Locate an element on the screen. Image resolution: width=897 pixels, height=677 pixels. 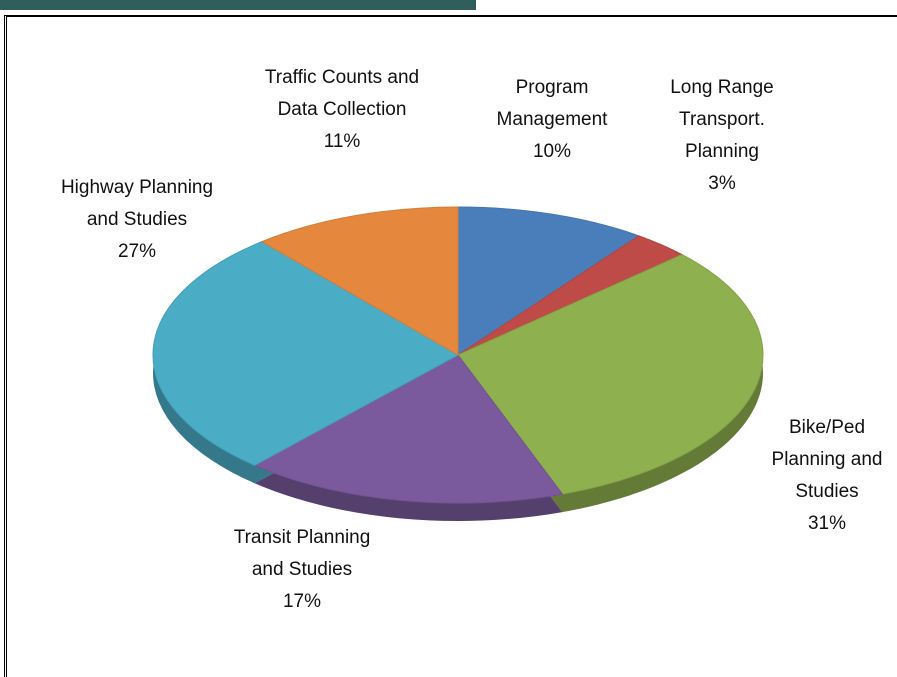
slice-label: Long Range Transport. Planning 3% is located at coordinates (722, 136).